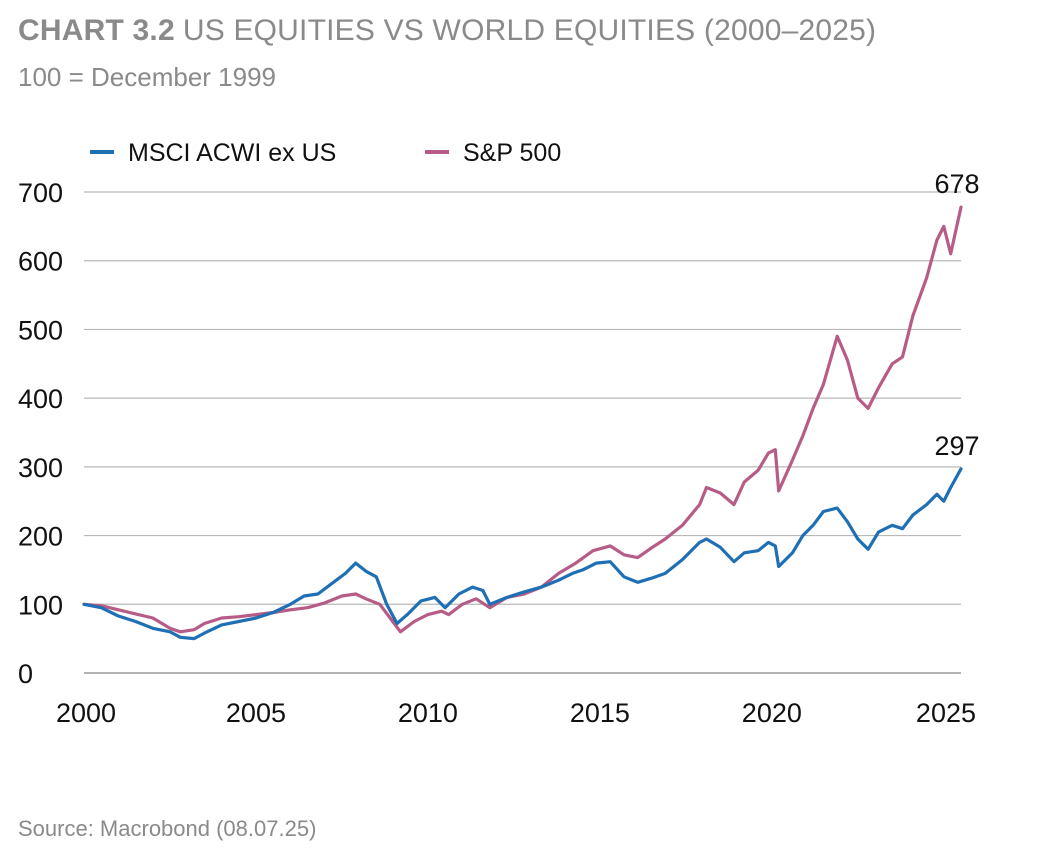 Image resolution: width=1054 pixels, height=862 pixels. What do you see at coordinates (40, 605) in the screenshot?
I see `y-tick-label-100: 100` at bounding box center [40, 605].